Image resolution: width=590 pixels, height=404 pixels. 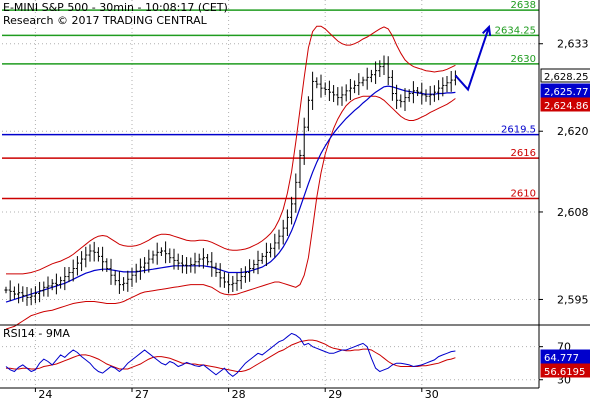 What do you see at coordinates (573, 131) in the screenshot?
I see `price-tick-label: 2,620` at bounding box center [573, 131].